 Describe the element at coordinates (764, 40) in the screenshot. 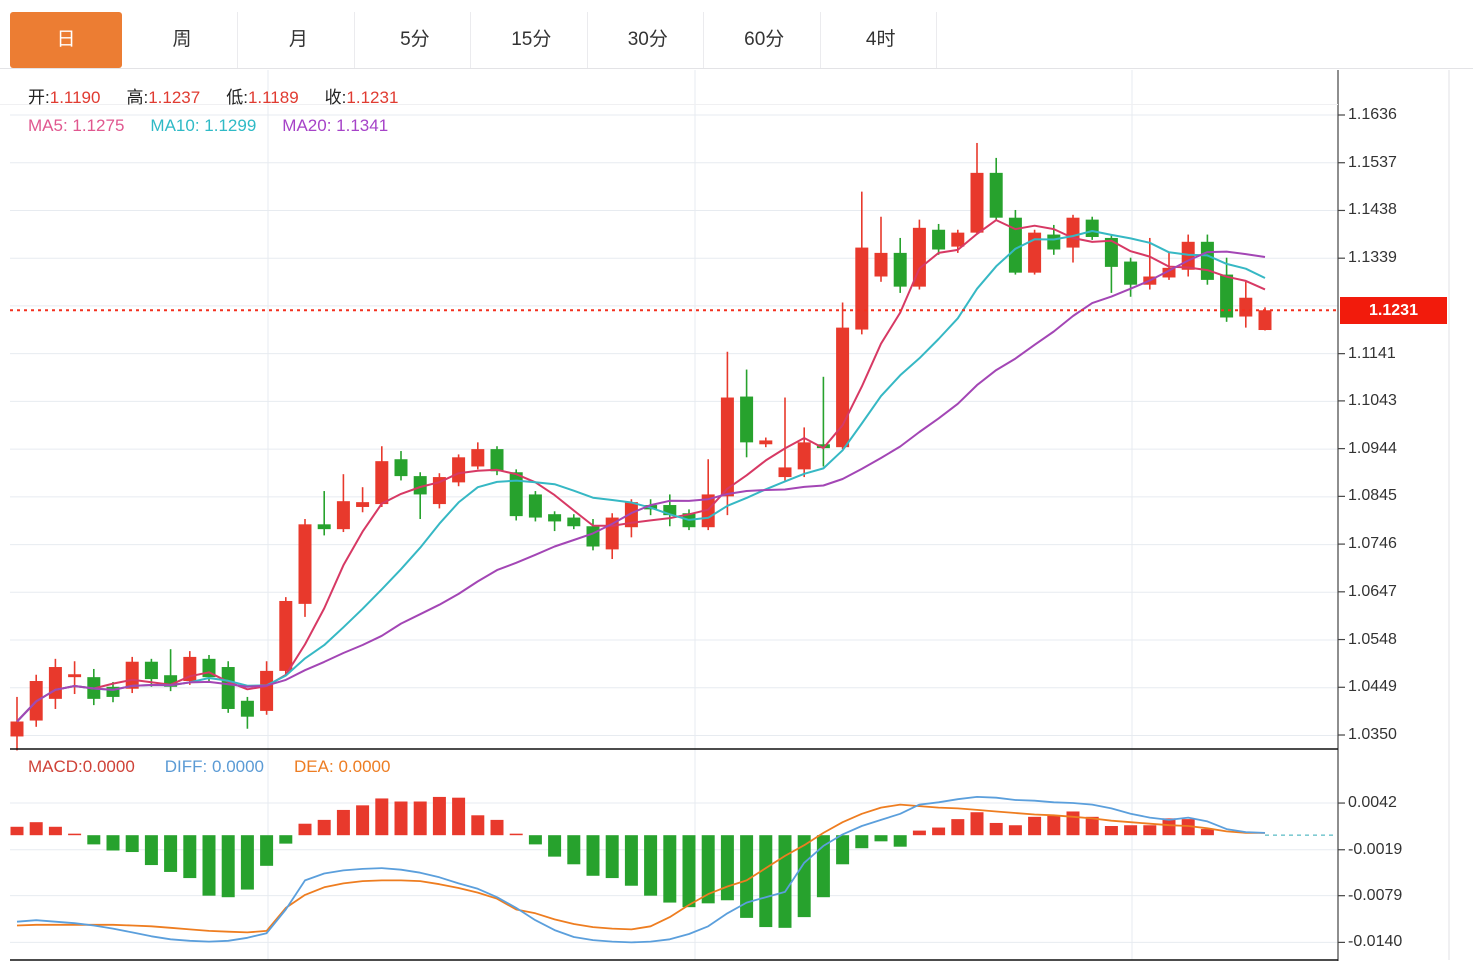

I see `tab-60min: 60分` at that location.